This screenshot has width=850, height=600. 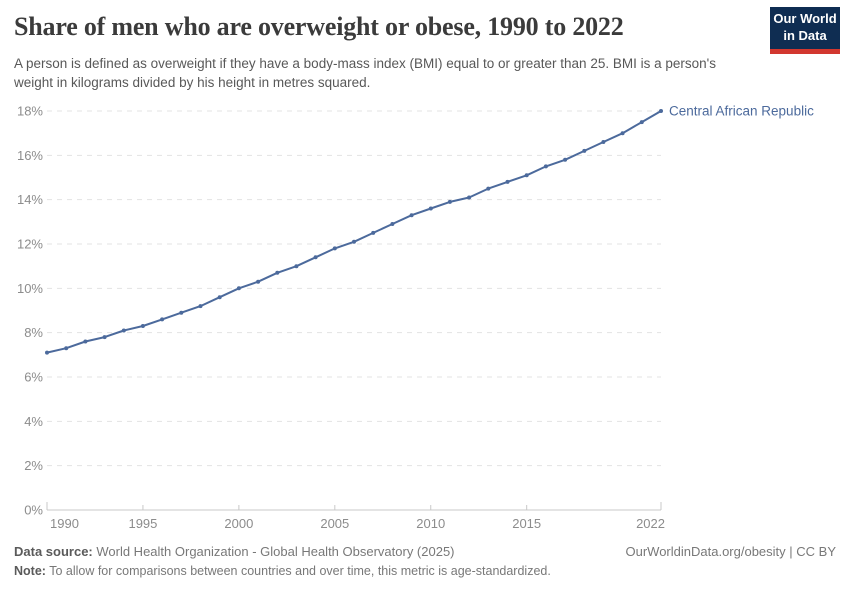 What do you see at coordinates (30, 288) in the screenshot?
I see `y-tick-label: 10%` at bounding box center [30, 288].